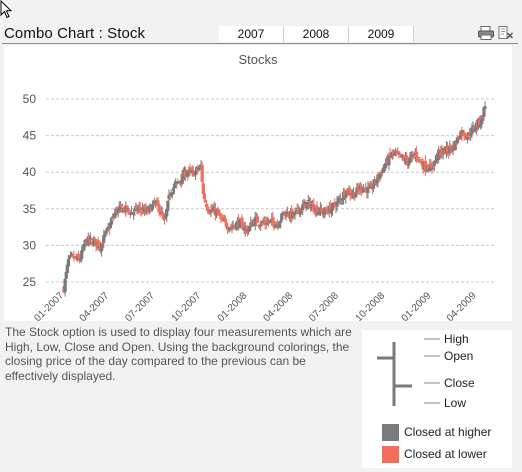 The height and width of the screenshot is (472, 522). Describe the element at coordinates (30, 245) in the screenshot. I see `y-tick-label: 30` at that location.